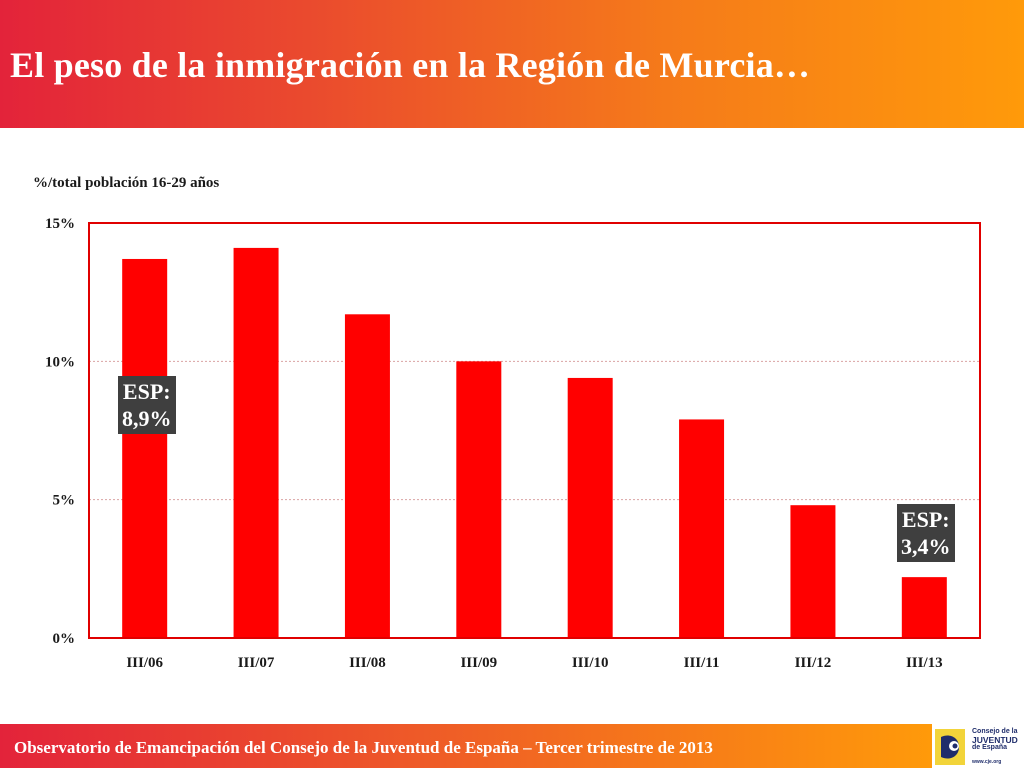 The image size is (1024, 768). What do you see at coordinates (478, 663) in the screenshot?
I see `x-tick-label: III/09` at bounding box center [478, 663].